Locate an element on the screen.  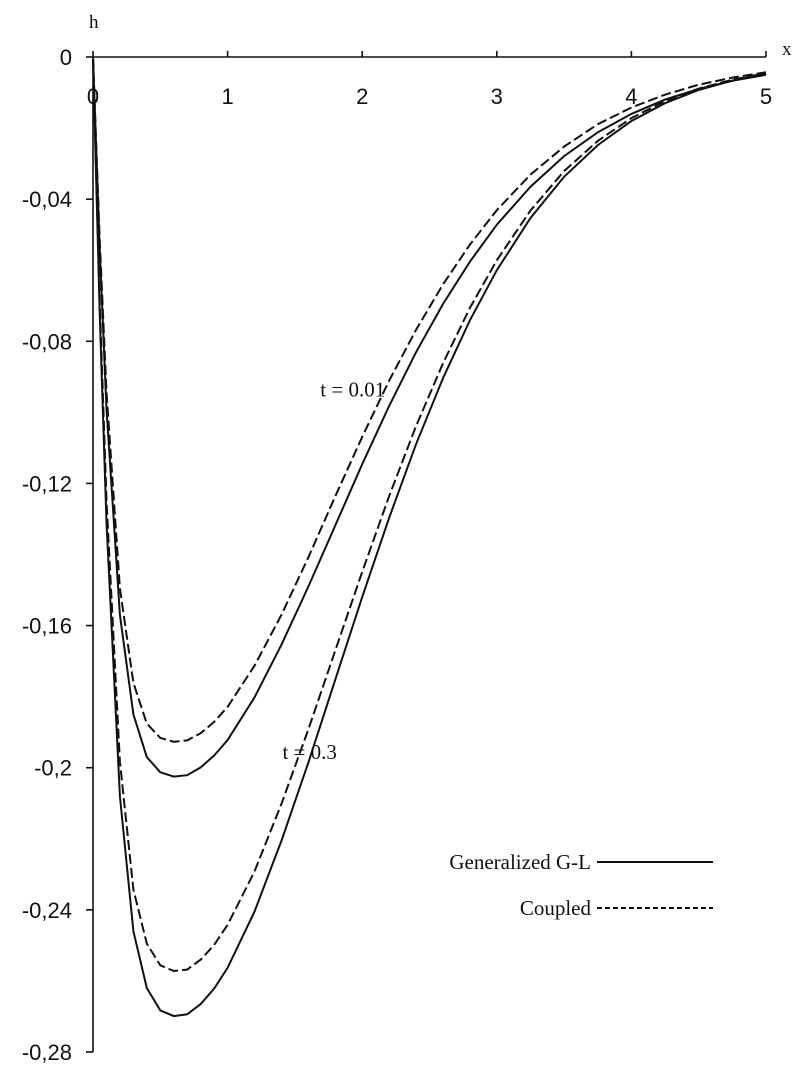
y-tick-label-6: -0,24 is located at coordinates (47, 910).